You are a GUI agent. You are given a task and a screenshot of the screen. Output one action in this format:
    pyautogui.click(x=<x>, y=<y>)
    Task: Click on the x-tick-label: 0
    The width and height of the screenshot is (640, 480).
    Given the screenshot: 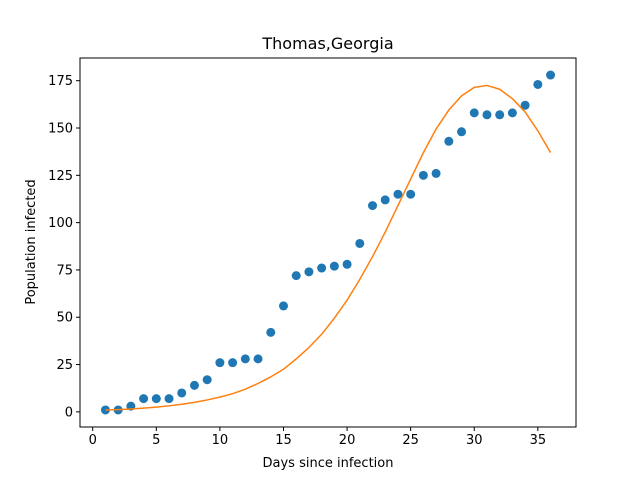 What is the action you would take?
    pyautogui.click(x=93, y=440)
    